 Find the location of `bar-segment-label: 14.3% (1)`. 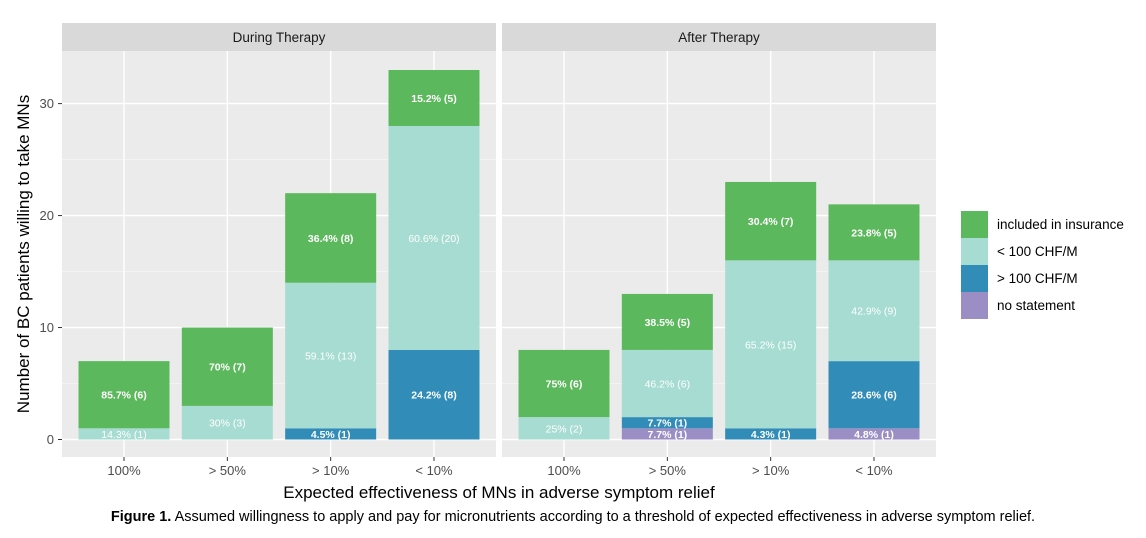

bar-segment-label: 14.3% (1) is located at coordinates (124, 435).